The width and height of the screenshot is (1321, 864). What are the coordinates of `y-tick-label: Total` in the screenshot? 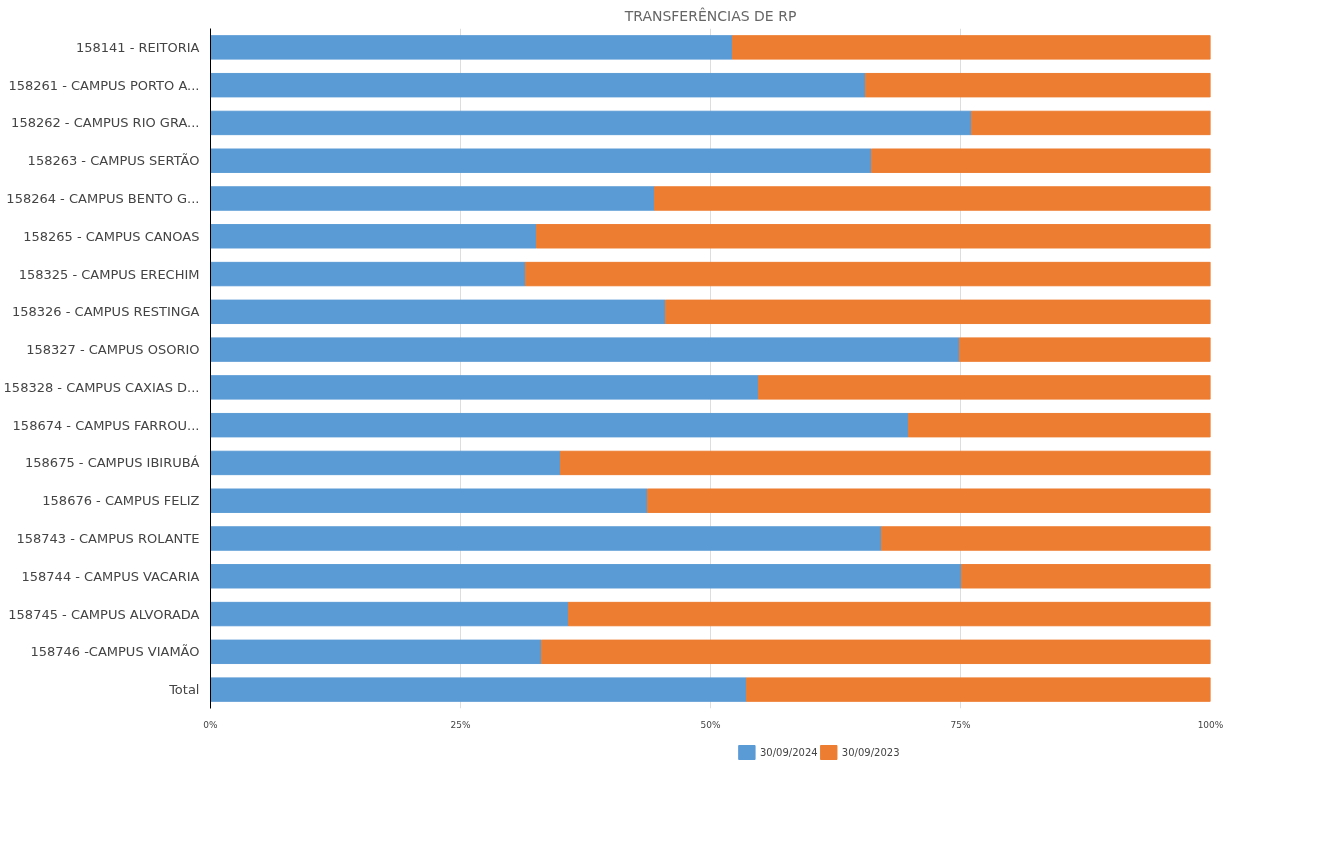 It's located at (184, 690).